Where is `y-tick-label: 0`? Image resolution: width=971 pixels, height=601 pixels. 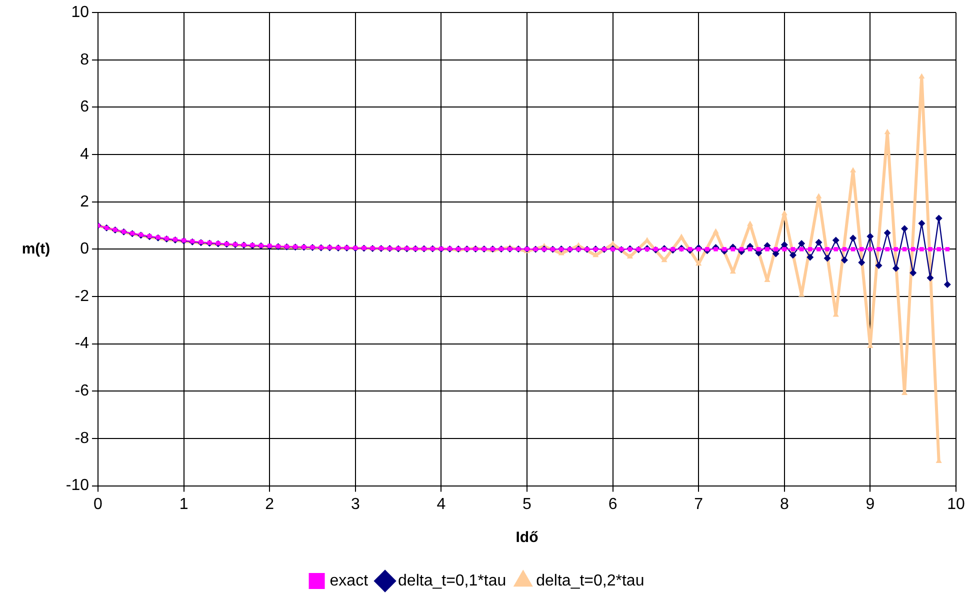
y-tick-label: 0 is located at coordinates (85, 249).